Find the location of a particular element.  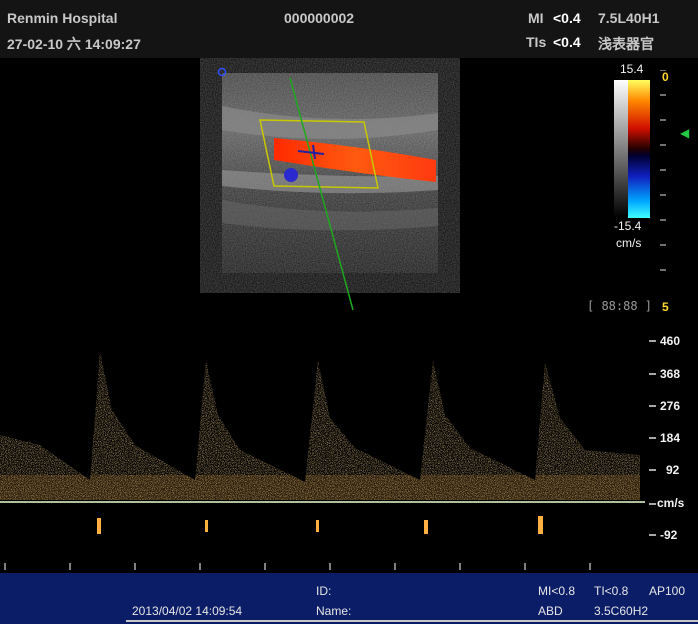

spectral-label-92: 92 is located at coordinates (673, 470).